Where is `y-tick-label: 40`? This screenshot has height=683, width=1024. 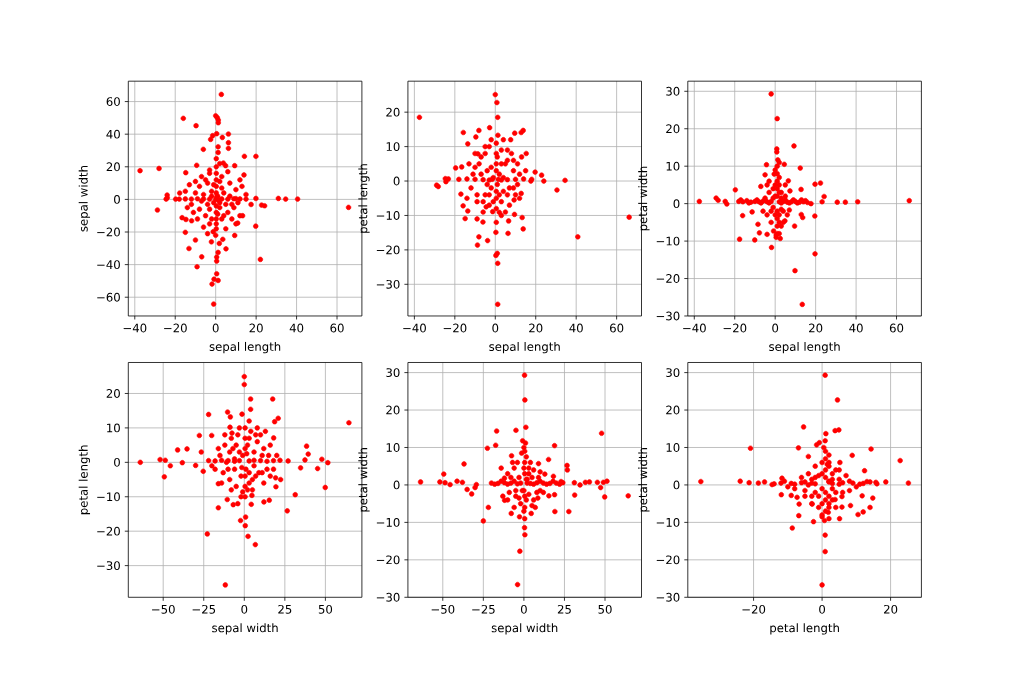
y-tick-label: 40 is located at coordinates (113, 134).